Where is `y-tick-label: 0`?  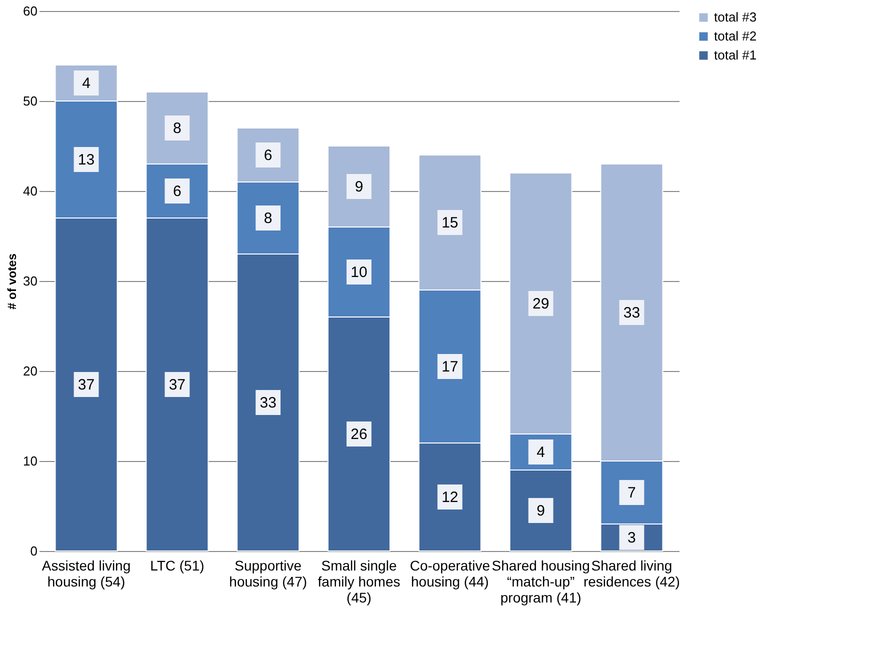
y-tick-label: 0 is located at coordinates (34, 551).